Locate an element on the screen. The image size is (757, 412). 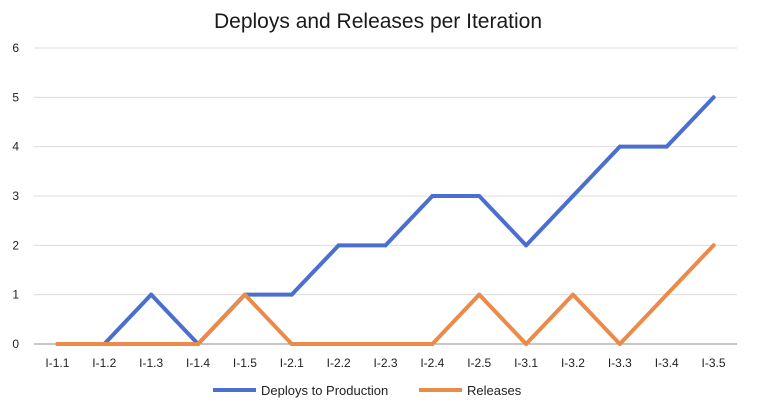
x-tick-label: I-3.4 is located at coordinates (667, 363).